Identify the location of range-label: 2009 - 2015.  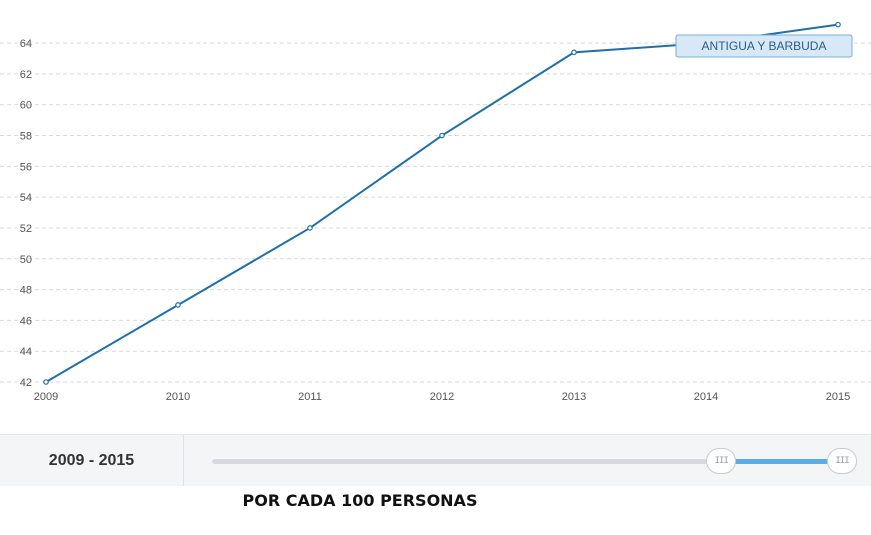
(92, 460).